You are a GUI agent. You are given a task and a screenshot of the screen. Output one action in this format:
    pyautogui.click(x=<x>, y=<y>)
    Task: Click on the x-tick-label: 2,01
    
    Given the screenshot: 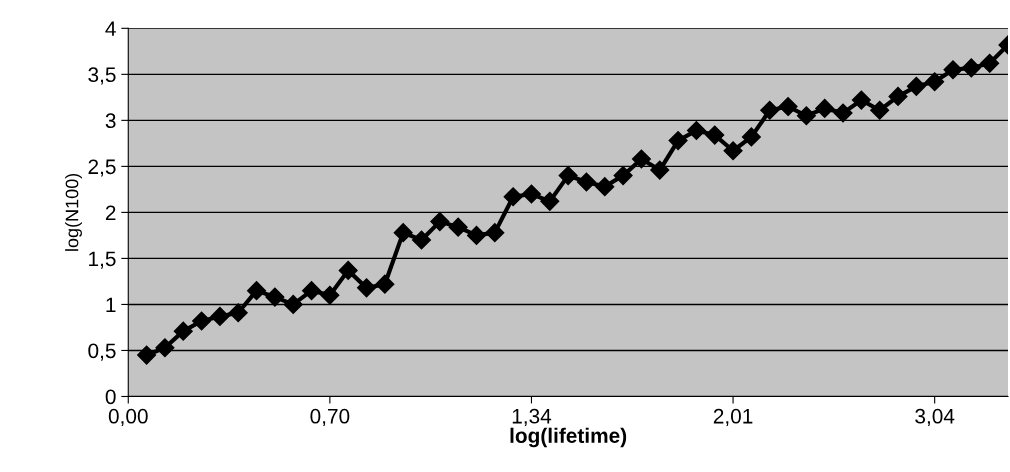 What is the action you would take?
    pyautogui.click(x=733, y=417)
    